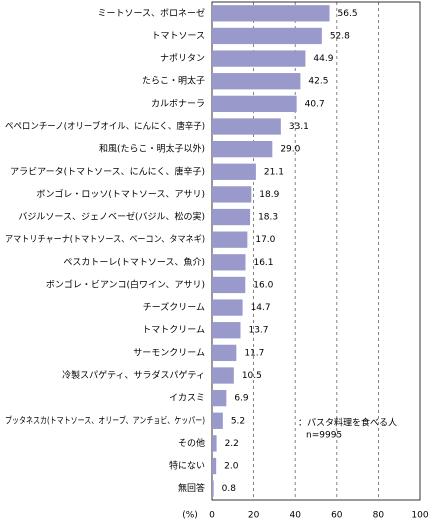  What do you see at coordinates (152, 149) in the screenshot?
I see `y-tick-label: 和風(たらこ・明太子以外)` at bounding box center [152, 149].